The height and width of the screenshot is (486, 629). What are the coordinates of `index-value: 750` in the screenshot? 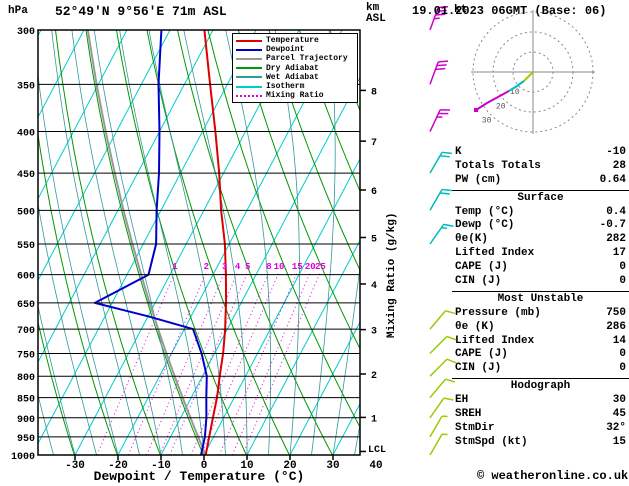 It's located at (616, 312).